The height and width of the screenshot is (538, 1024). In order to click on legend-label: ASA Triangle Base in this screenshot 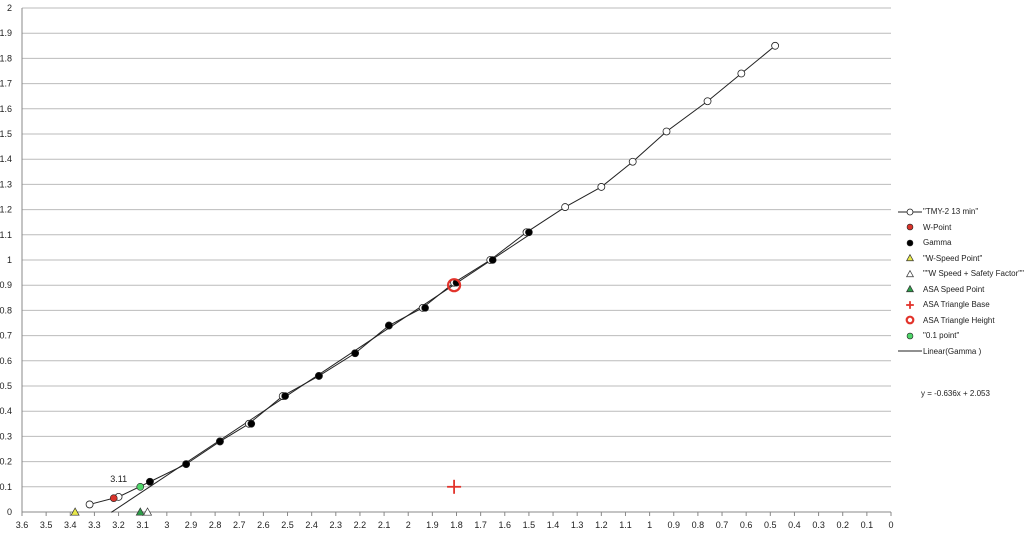, I will do `click(956, 305)`.